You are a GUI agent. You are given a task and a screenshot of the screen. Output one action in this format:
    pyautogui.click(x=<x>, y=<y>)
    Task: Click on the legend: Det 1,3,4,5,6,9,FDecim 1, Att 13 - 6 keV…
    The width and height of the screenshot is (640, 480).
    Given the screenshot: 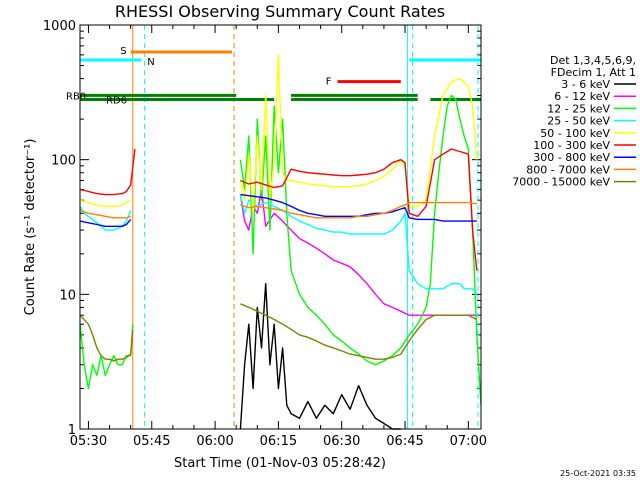 What is the action you would take?
    pyautogui.click(x=574, y=121)
    